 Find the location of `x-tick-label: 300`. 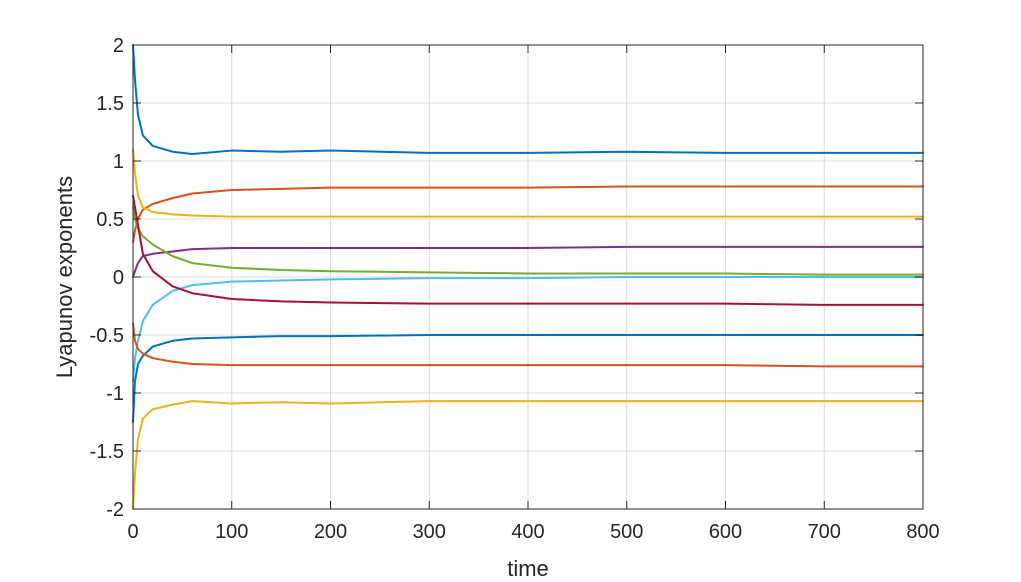

x-tick-label: 300 is located at coordinates (429, 532).